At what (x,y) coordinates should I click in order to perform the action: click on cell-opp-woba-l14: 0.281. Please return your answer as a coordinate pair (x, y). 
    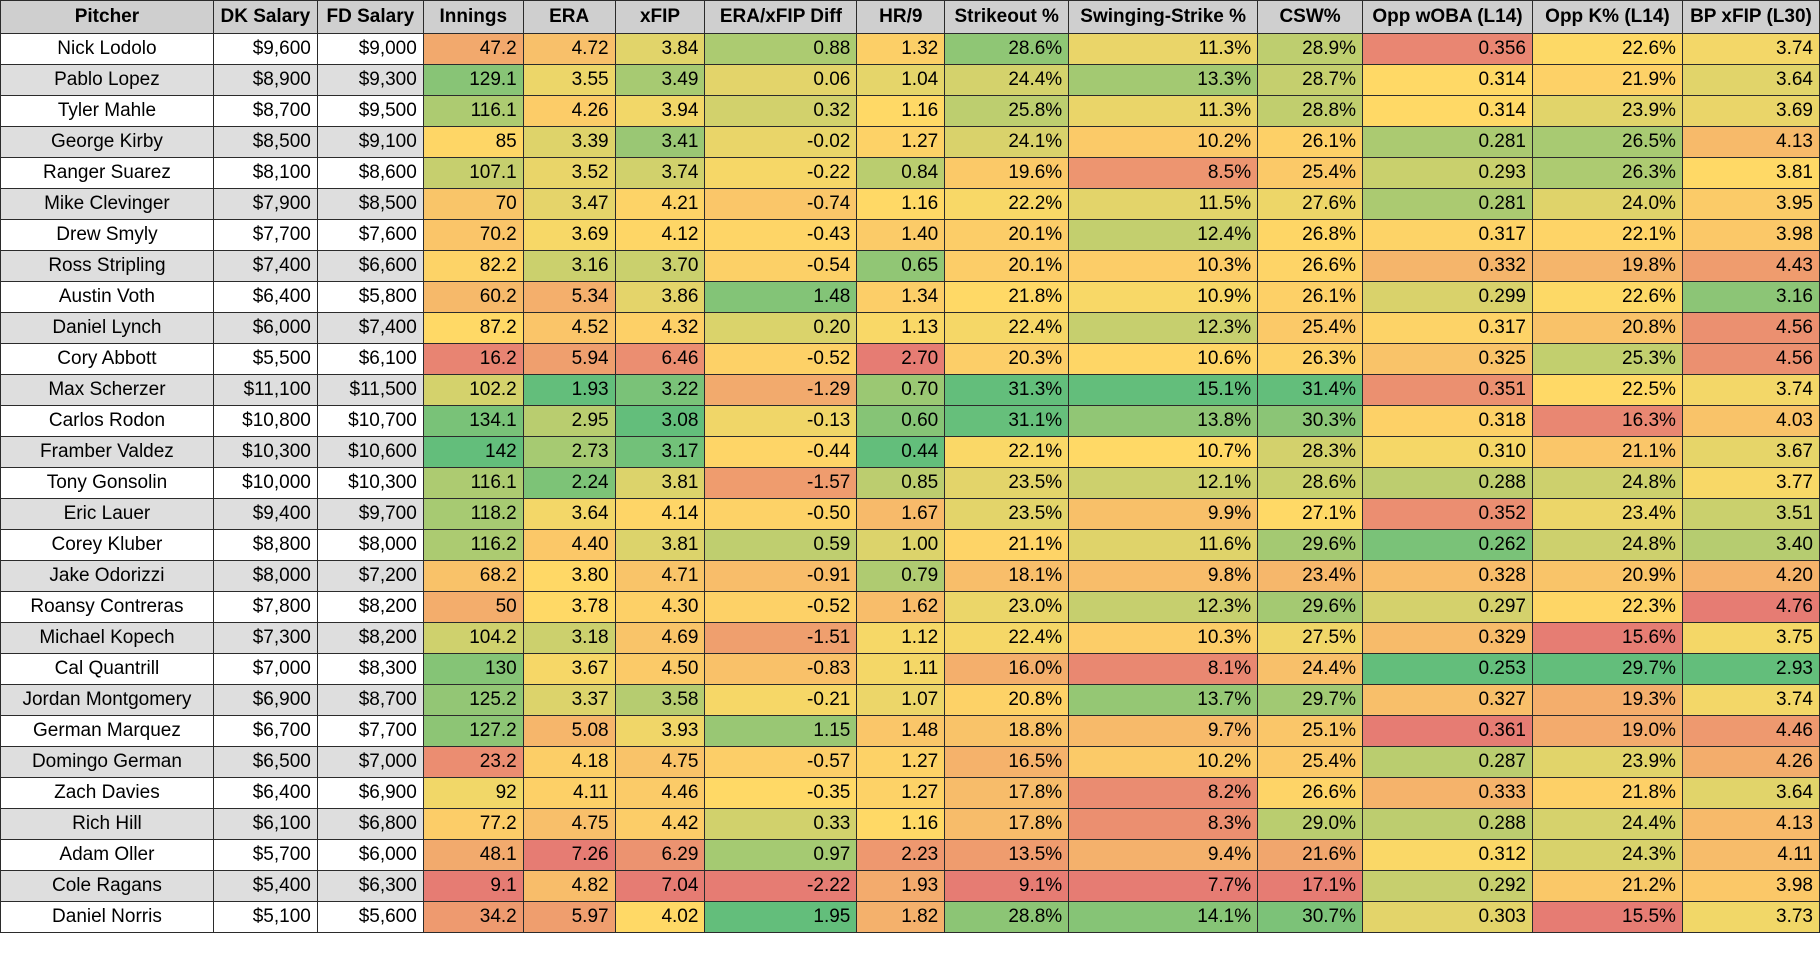
    Looking at the image, I should click on (1447, 204).